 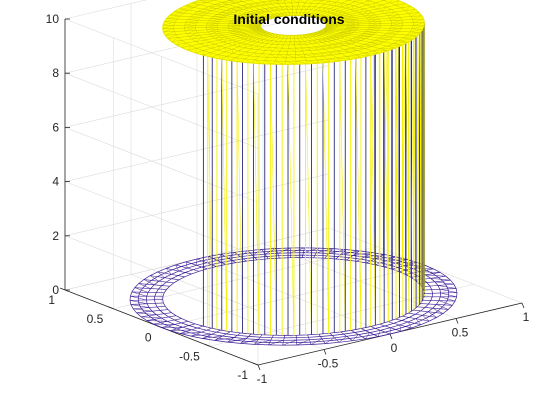 What do you see at coordinates (111, 308) in the screenshot?
I see `y-tick-mark` at bounding box center [111, 308].